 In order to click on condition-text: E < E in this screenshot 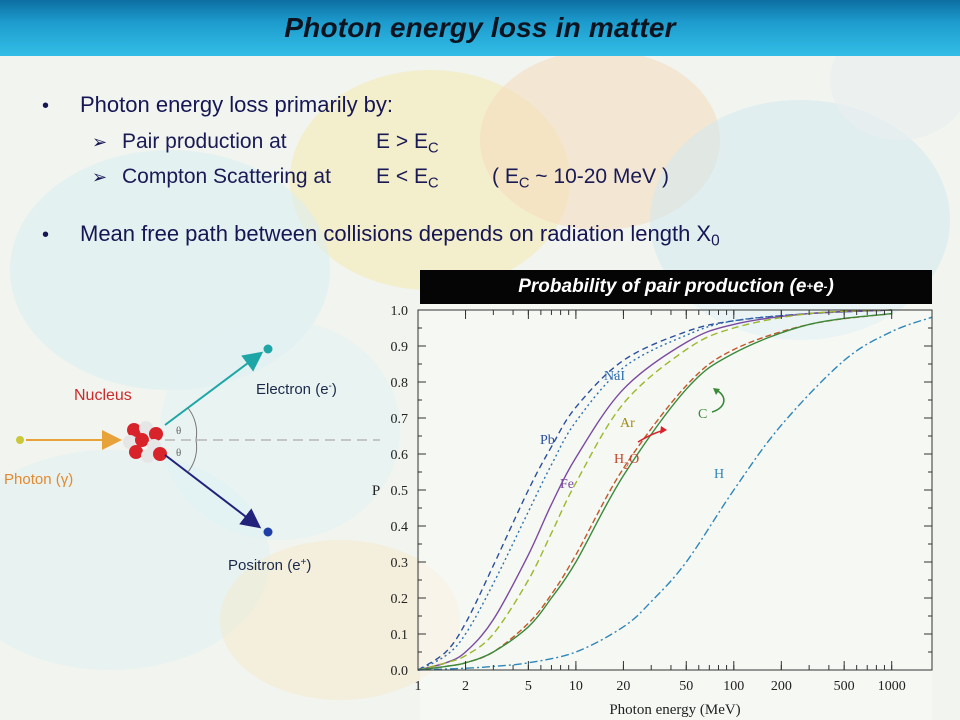, I will do `click(402, 176)`.